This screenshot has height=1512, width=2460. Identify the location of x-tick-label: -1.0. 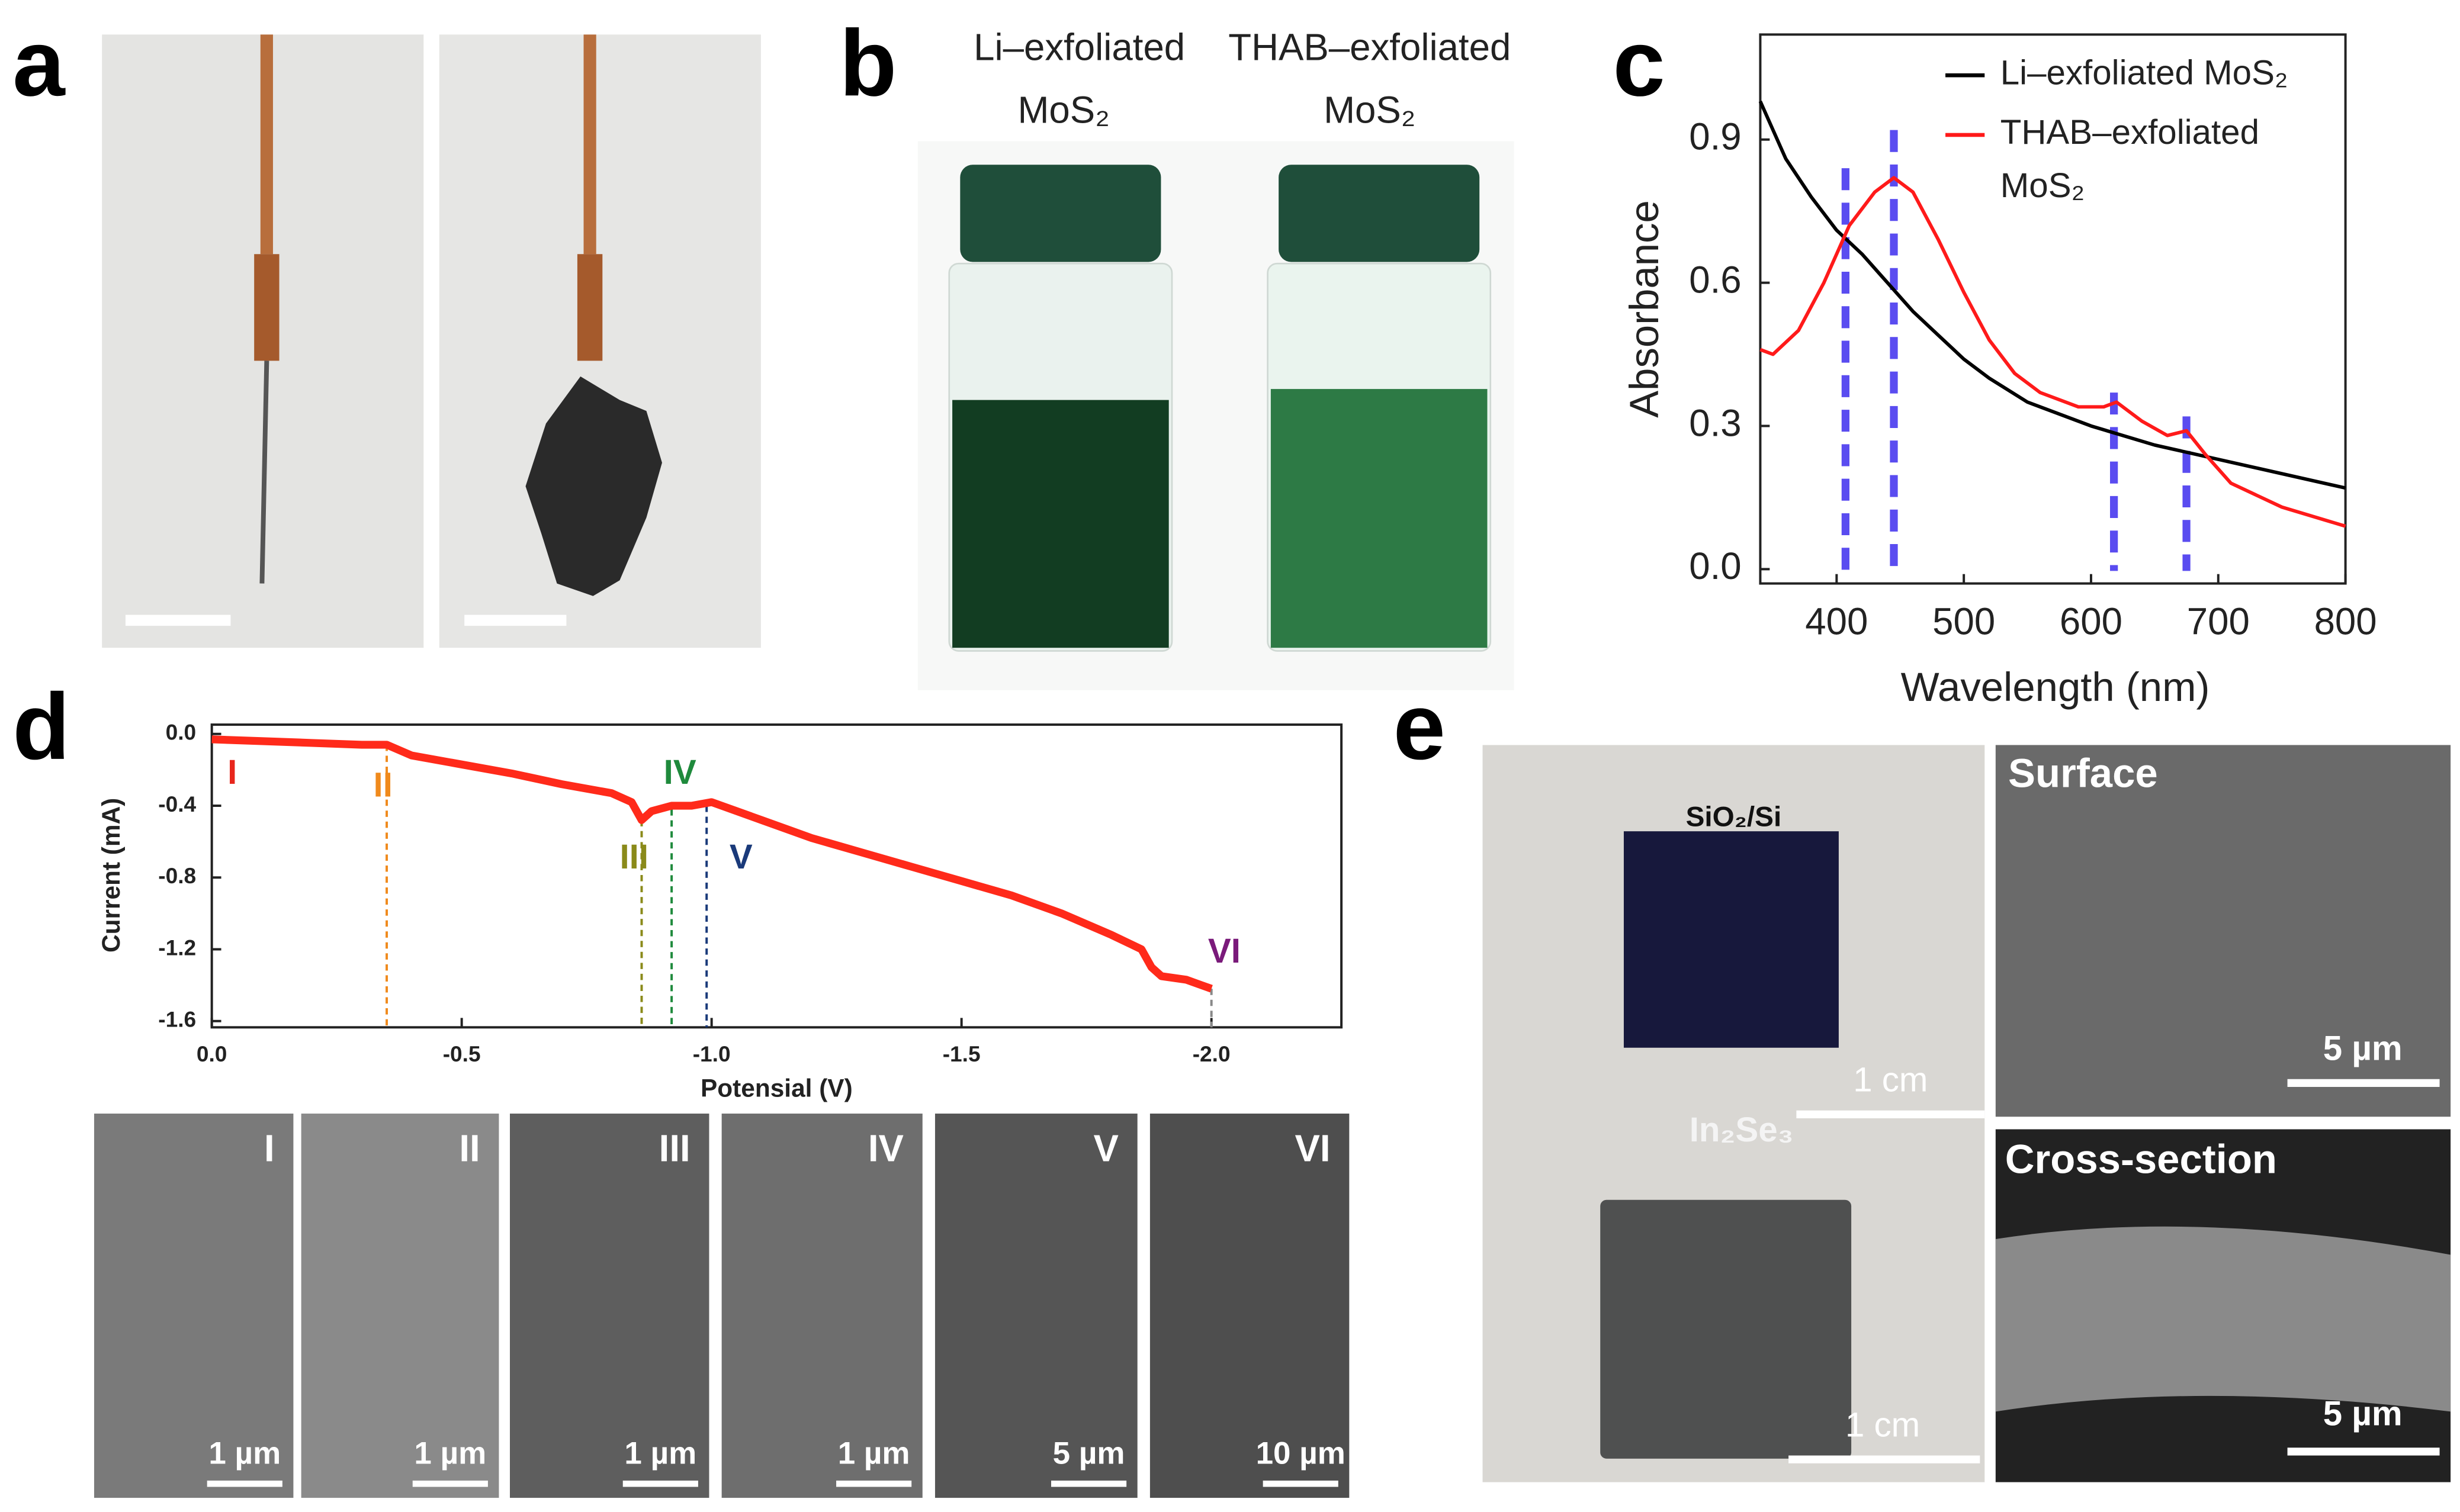
(712, 1053).